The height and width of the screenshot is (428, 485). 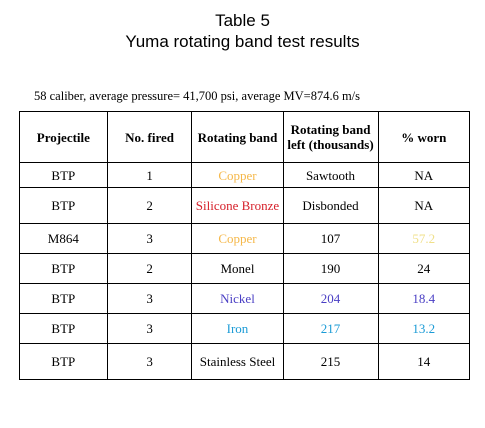 I want to click on header-no-fired: No. fired, so click(x=149, y=137).